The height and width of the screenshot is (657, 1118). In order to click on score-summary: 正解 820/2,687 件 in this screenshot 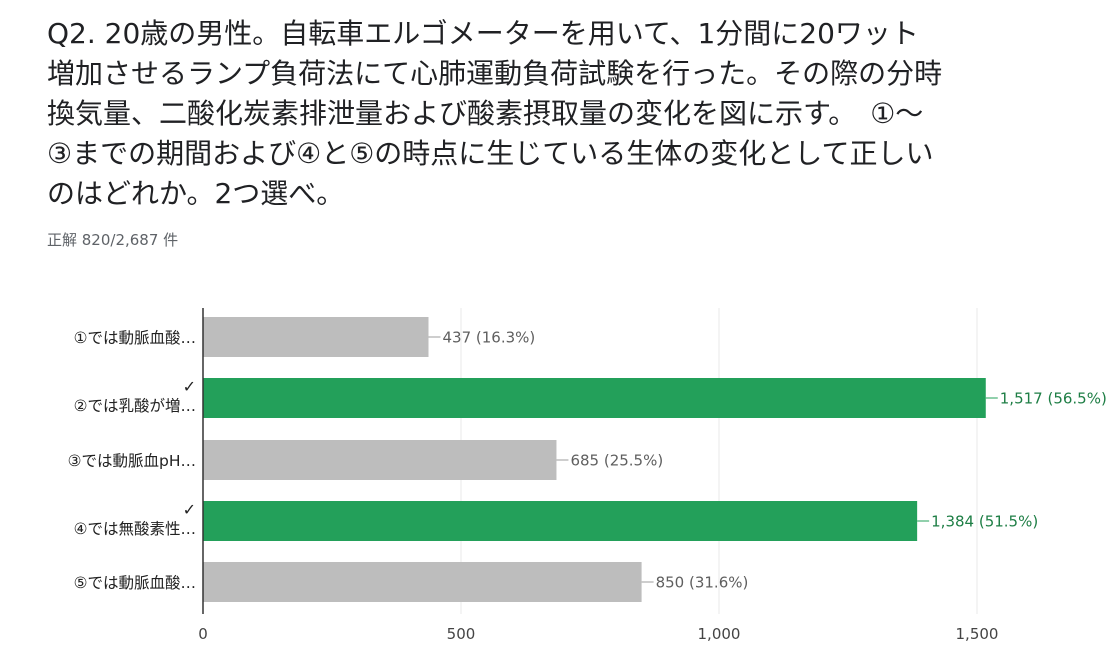, I will do `click(113, 240)`.